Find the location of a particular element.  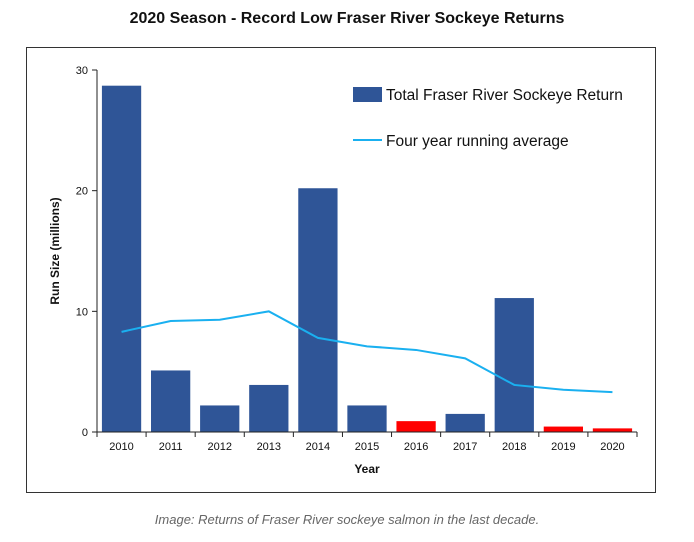

x-tick-label: 2012 is located at coordinates (219, 447).